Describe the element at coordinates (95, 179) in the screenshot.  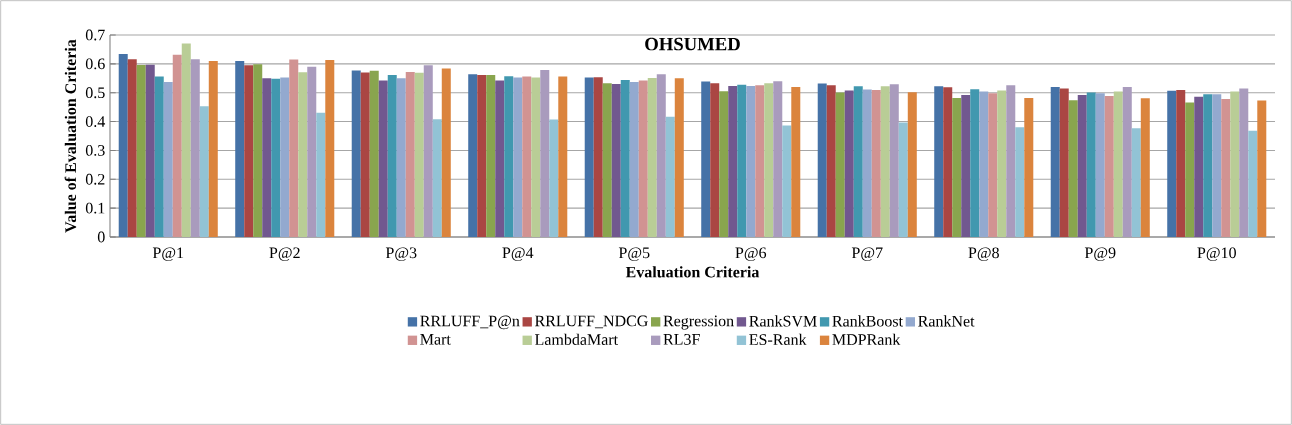
I see `y-tick-label: 0.2` at that location.